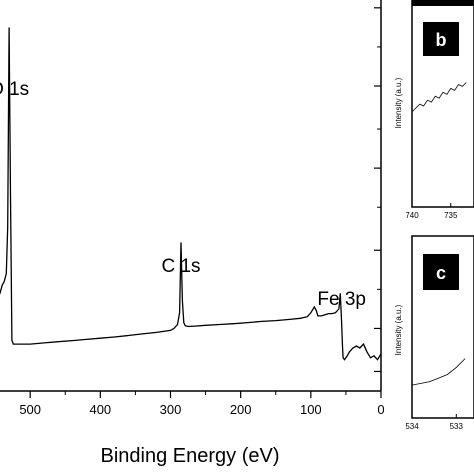 Image resolution: width=474 pixels, height=474 pixels. I want to click on x-tick-label: 300, so click(171, 409).